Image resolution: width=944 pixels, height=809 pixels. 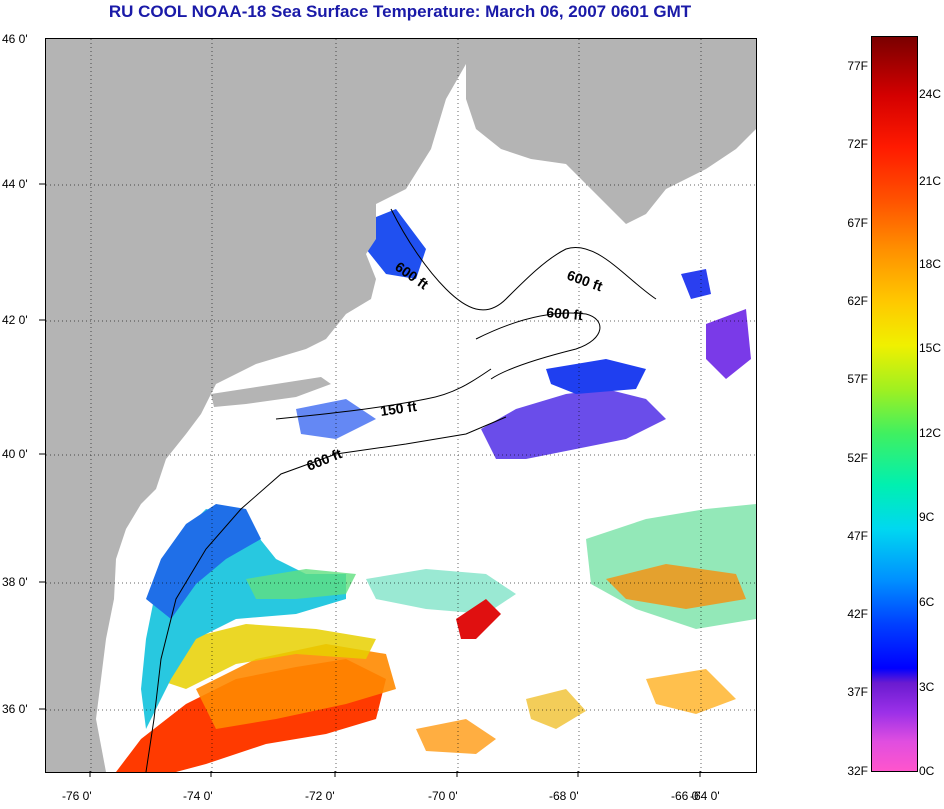 What do you see at coordinates (857, 692) in the screenshot?
I see `colorbar-label-37f: 37F` at bounding box center [857, 692].